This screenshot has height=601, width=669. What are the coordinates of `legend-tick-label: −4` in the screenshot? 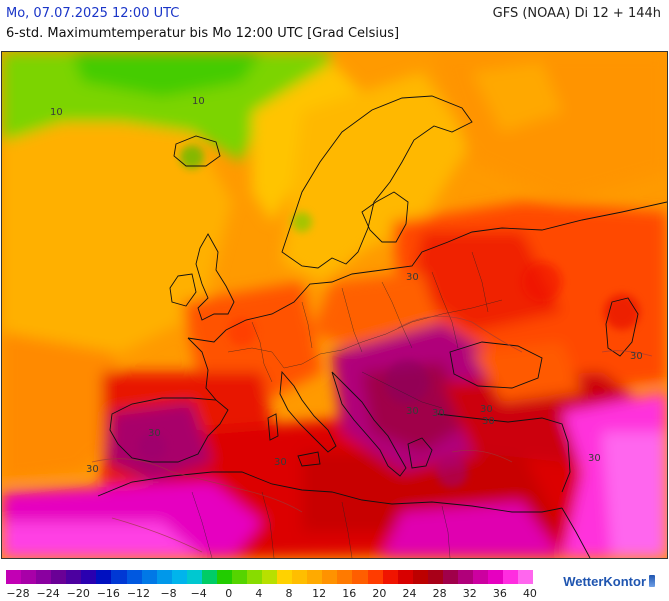 It's located at (198, 593).